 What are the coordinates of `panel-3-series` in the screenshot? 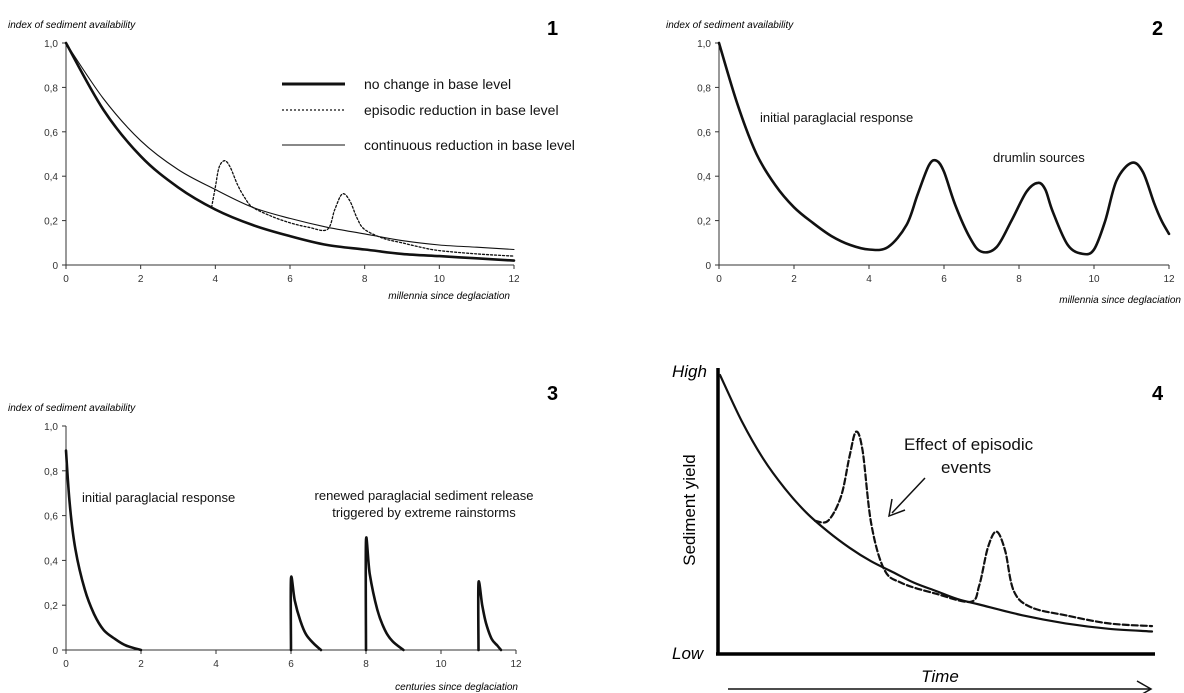 It's located at (283, 550).